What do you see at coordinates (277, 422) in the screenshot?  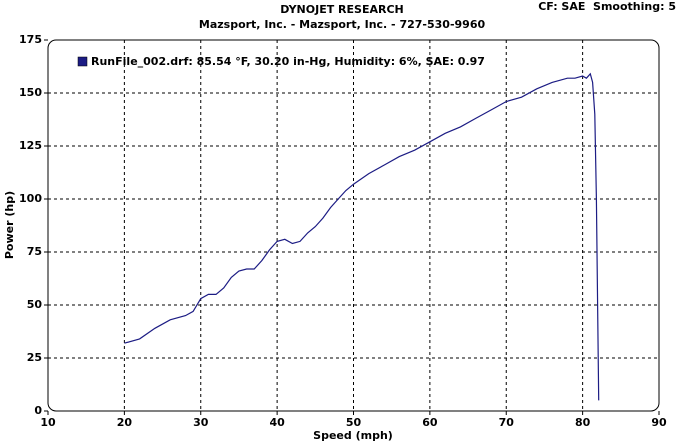 I see `x-tick-label: 40` at bounding box center [277, 422].